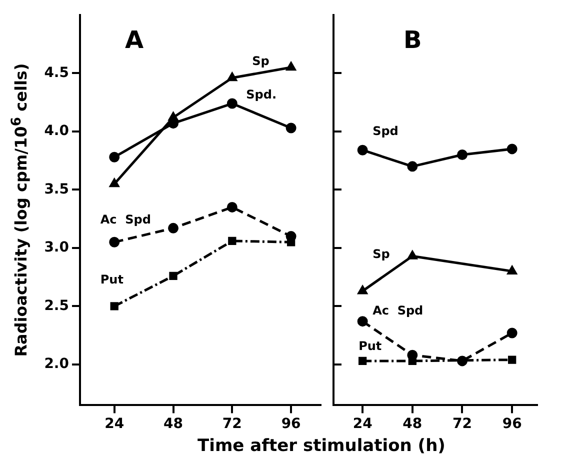 Image resolution: width=563 pixels, height=462 pixels. I want to click on y-tick-label: 3.5, so click(56, 189).